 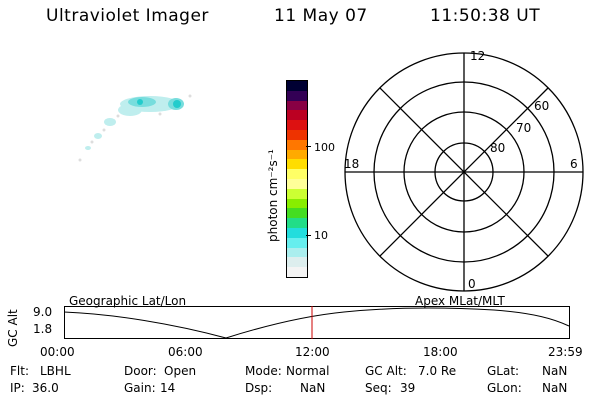 What do you see at coordinates (55, 371) in the screenshot?
I see `status-flt-value: LBHL` at bounding box center [55, 371].